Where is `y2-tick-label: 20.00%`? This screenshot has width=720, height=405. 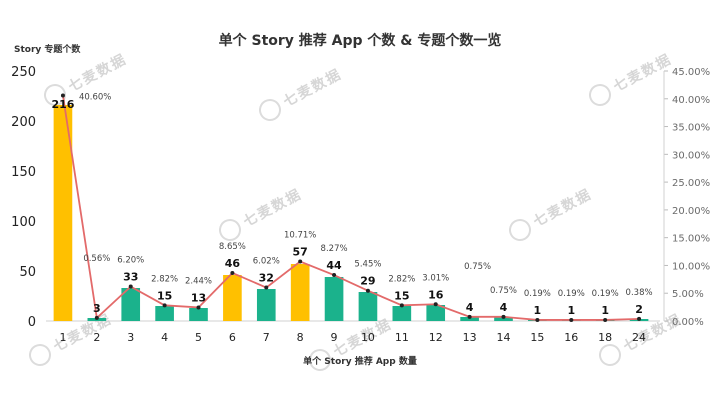 y2-tick-label: 20.00% is located at coordinates (691, 211).